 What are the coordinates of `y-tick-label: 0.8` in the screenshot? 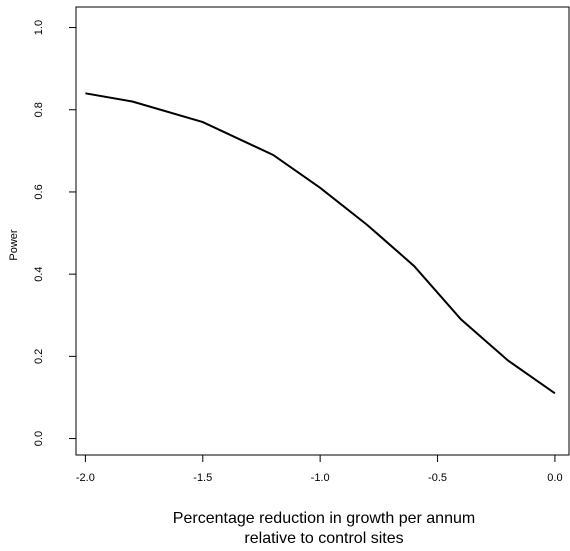 It's located at (39, 109).